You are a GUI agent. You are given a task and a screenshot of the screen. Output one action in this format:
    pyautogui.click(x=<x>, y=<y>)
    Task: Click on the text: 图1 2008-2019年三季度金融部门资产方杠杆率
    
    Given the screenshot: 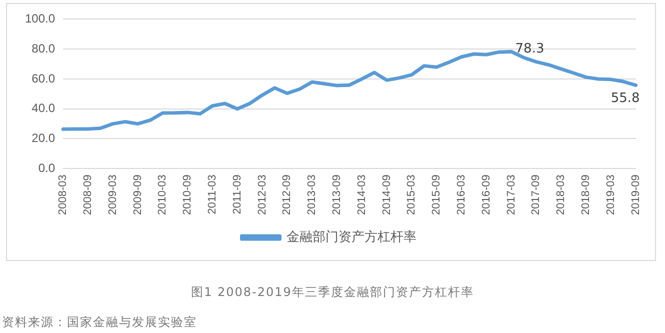 What is the action you would take?
    pyautogui.click(x=332, y=292)
    